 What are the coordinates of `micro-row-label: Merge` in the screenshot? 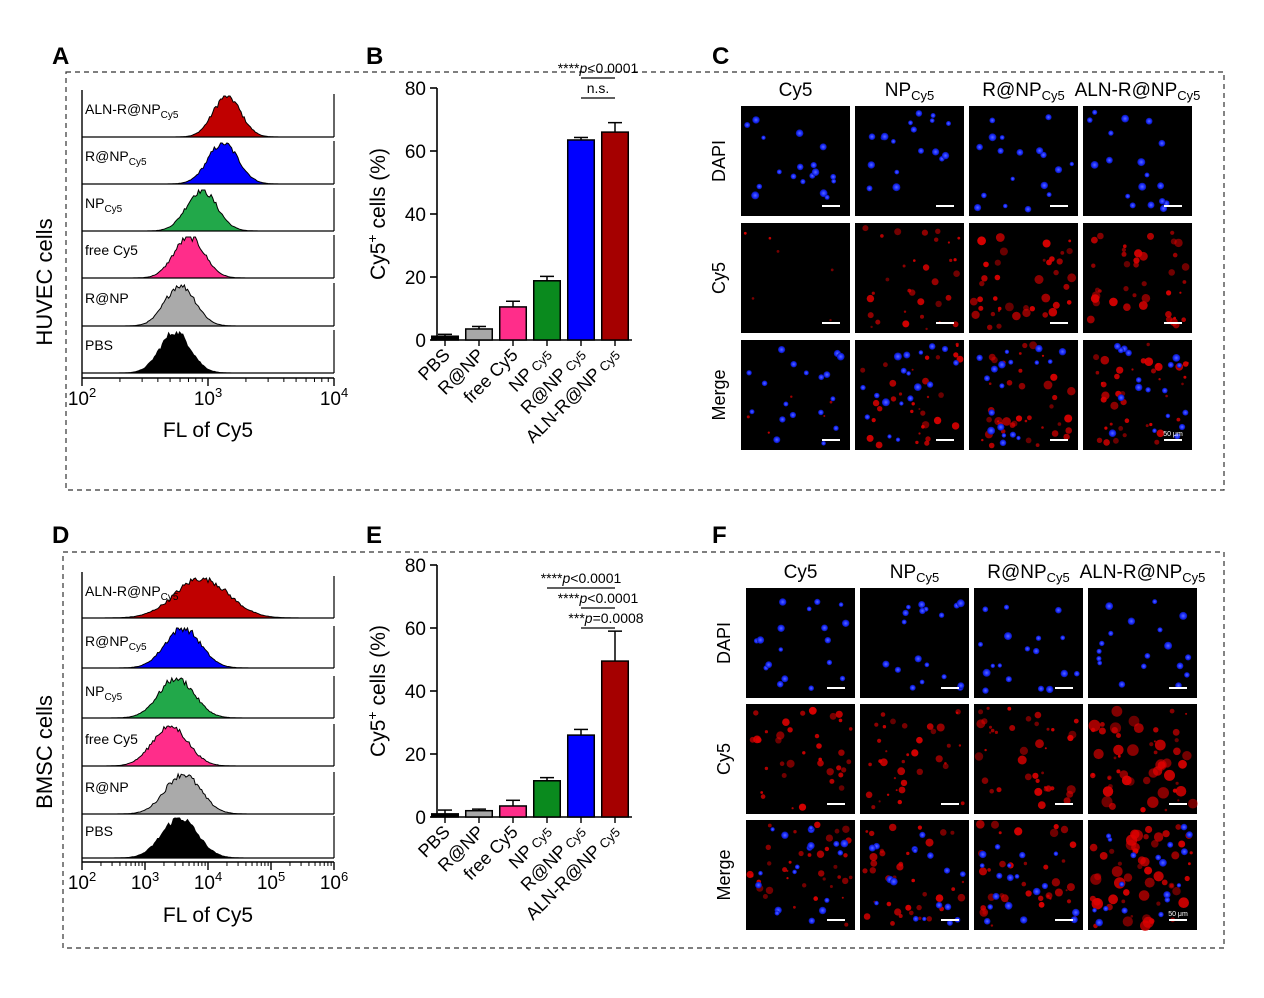 It's located at (724, 874).